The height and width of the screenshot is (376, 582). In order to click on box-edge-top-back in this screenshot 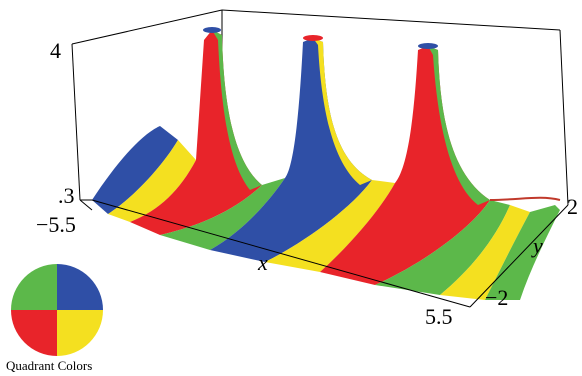, I will do `click(391, 20)`.